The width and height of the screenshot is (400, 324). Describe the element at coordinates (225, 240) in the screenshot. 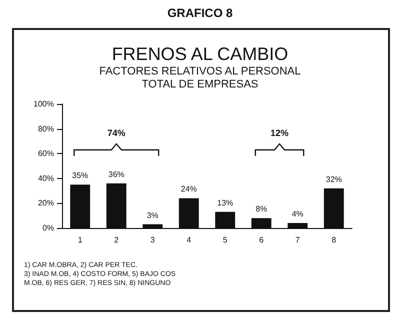

I see `x-tick-label: 5` at that location.